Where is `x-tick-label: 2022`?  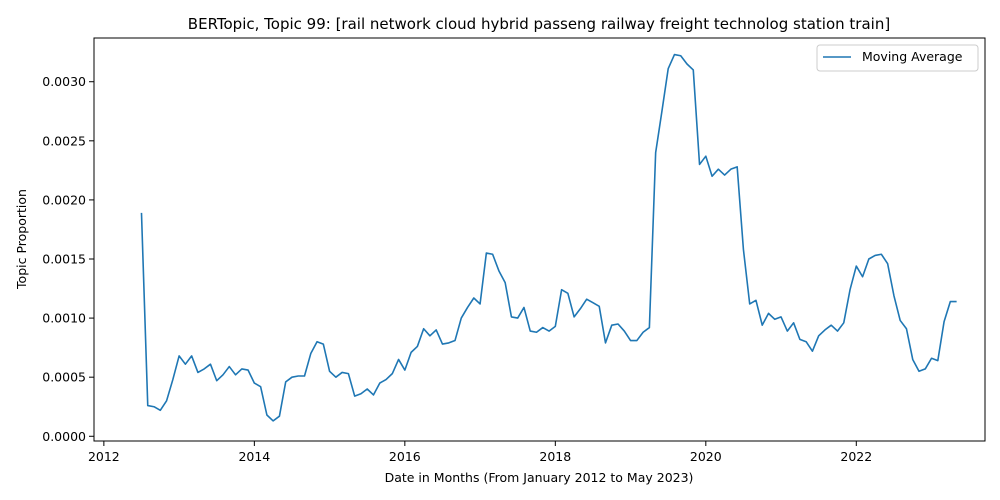 x-tick-label: 2022 is located at coordinates (856, 456).